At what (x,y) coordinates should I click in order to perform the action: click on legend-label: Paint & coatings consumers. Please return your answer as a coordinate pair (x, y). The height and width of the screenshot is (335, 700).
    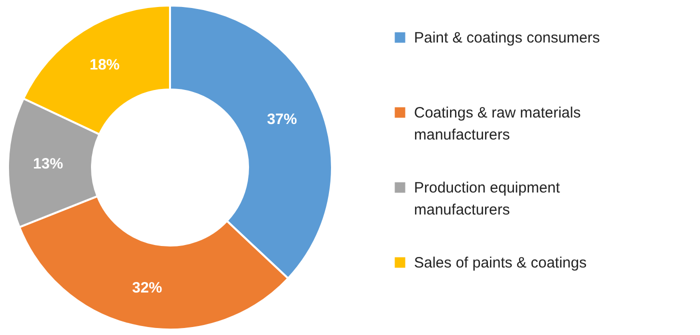
    Looking at the image, I should click on (507, 38).